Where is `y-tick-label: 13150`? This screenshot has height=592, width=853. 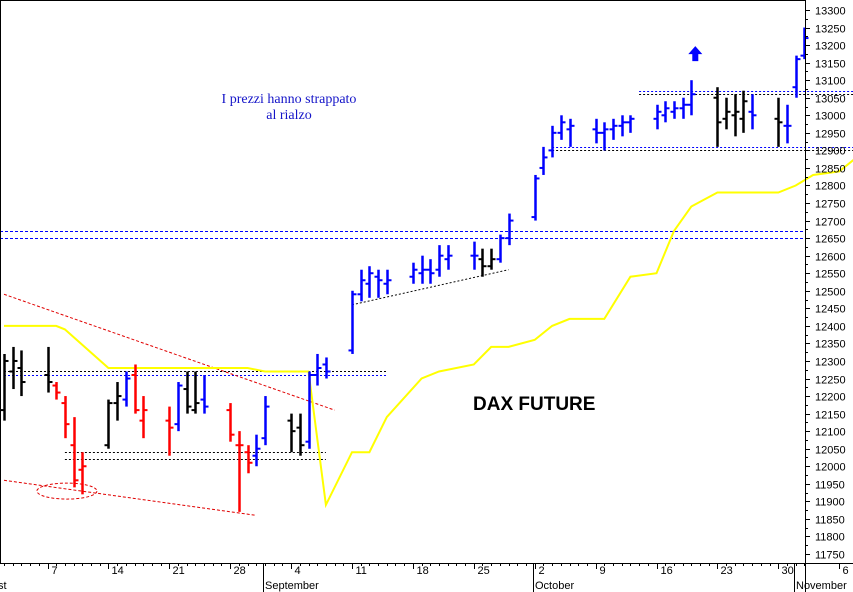
y-tick-label: 13150 is located at coordinates (830, 65).